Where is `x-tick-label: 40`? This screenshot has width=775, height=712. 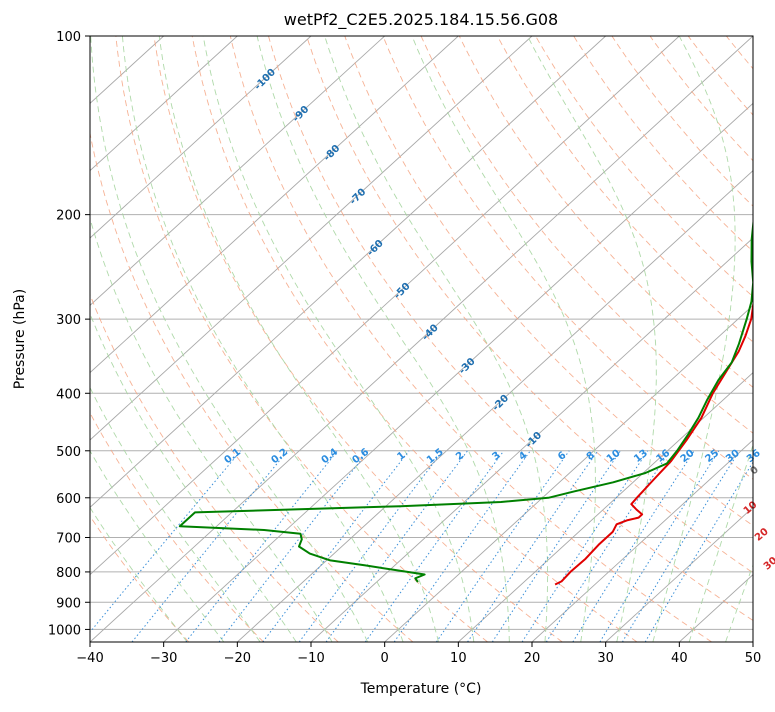 x-tick-label: 40 is located at coordinates (679, 658).